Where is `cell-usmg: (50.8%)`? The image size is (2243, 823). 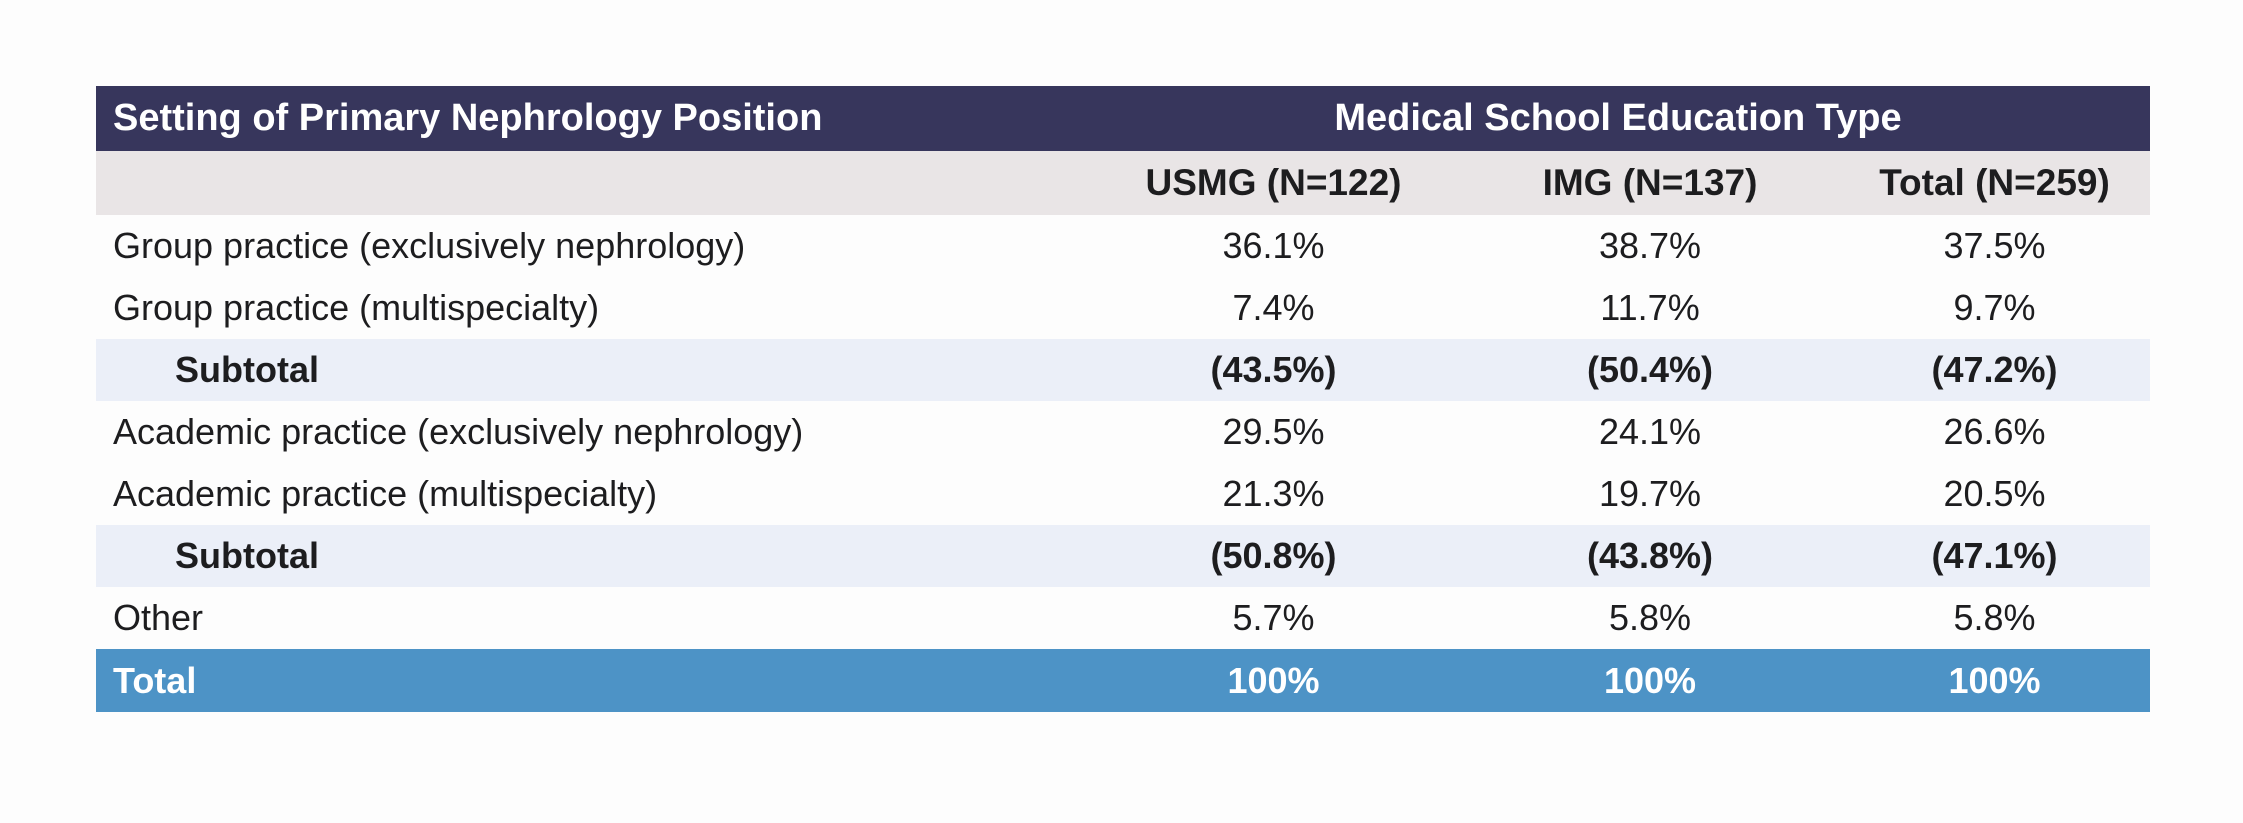
cell-usmg: (50.8%) is located at coordinates (1273, 555).